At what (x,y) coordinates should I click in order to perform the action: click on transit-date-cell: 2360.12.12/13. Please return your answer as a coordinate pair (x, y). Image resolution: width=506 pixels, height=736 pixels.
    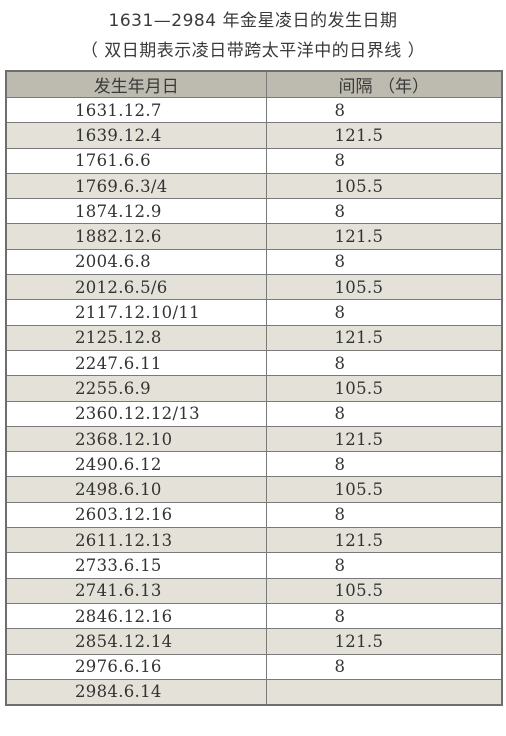
    Looking at the image, I should click on (136, 413).